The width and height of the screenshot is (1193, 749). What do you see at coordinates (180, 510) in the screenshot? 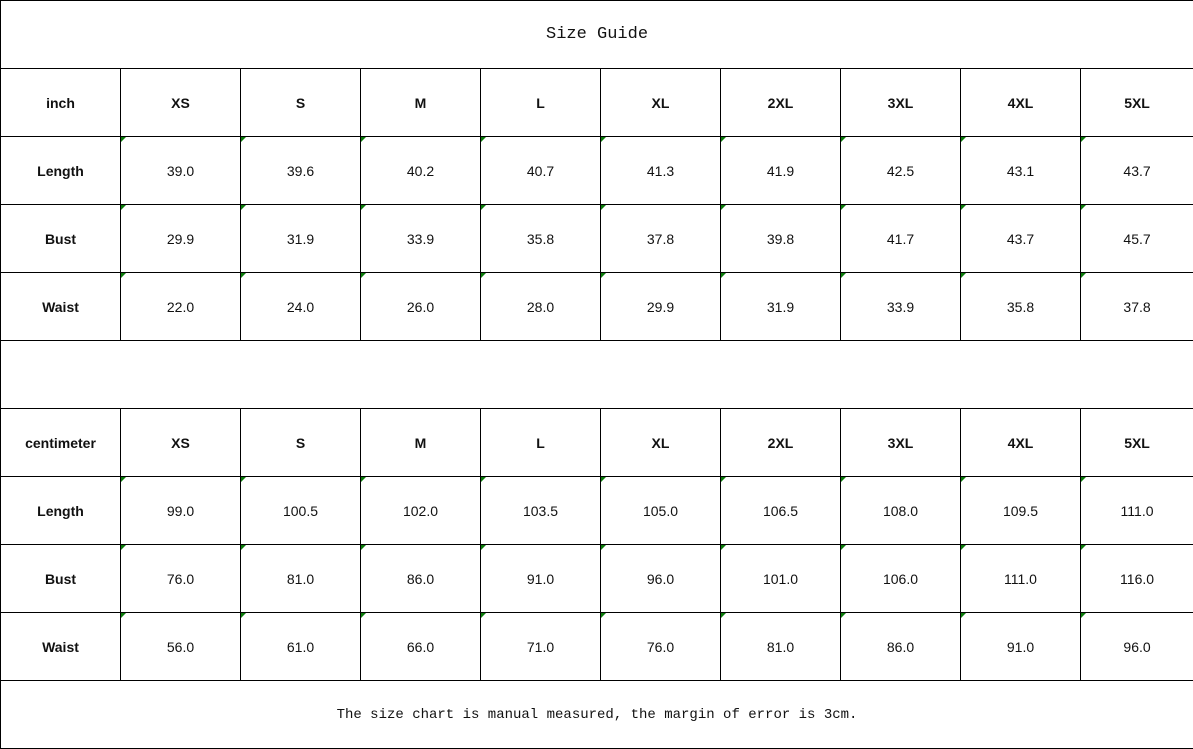
I see `measurement-cell: 99.0` at bounding box center [180, 510].